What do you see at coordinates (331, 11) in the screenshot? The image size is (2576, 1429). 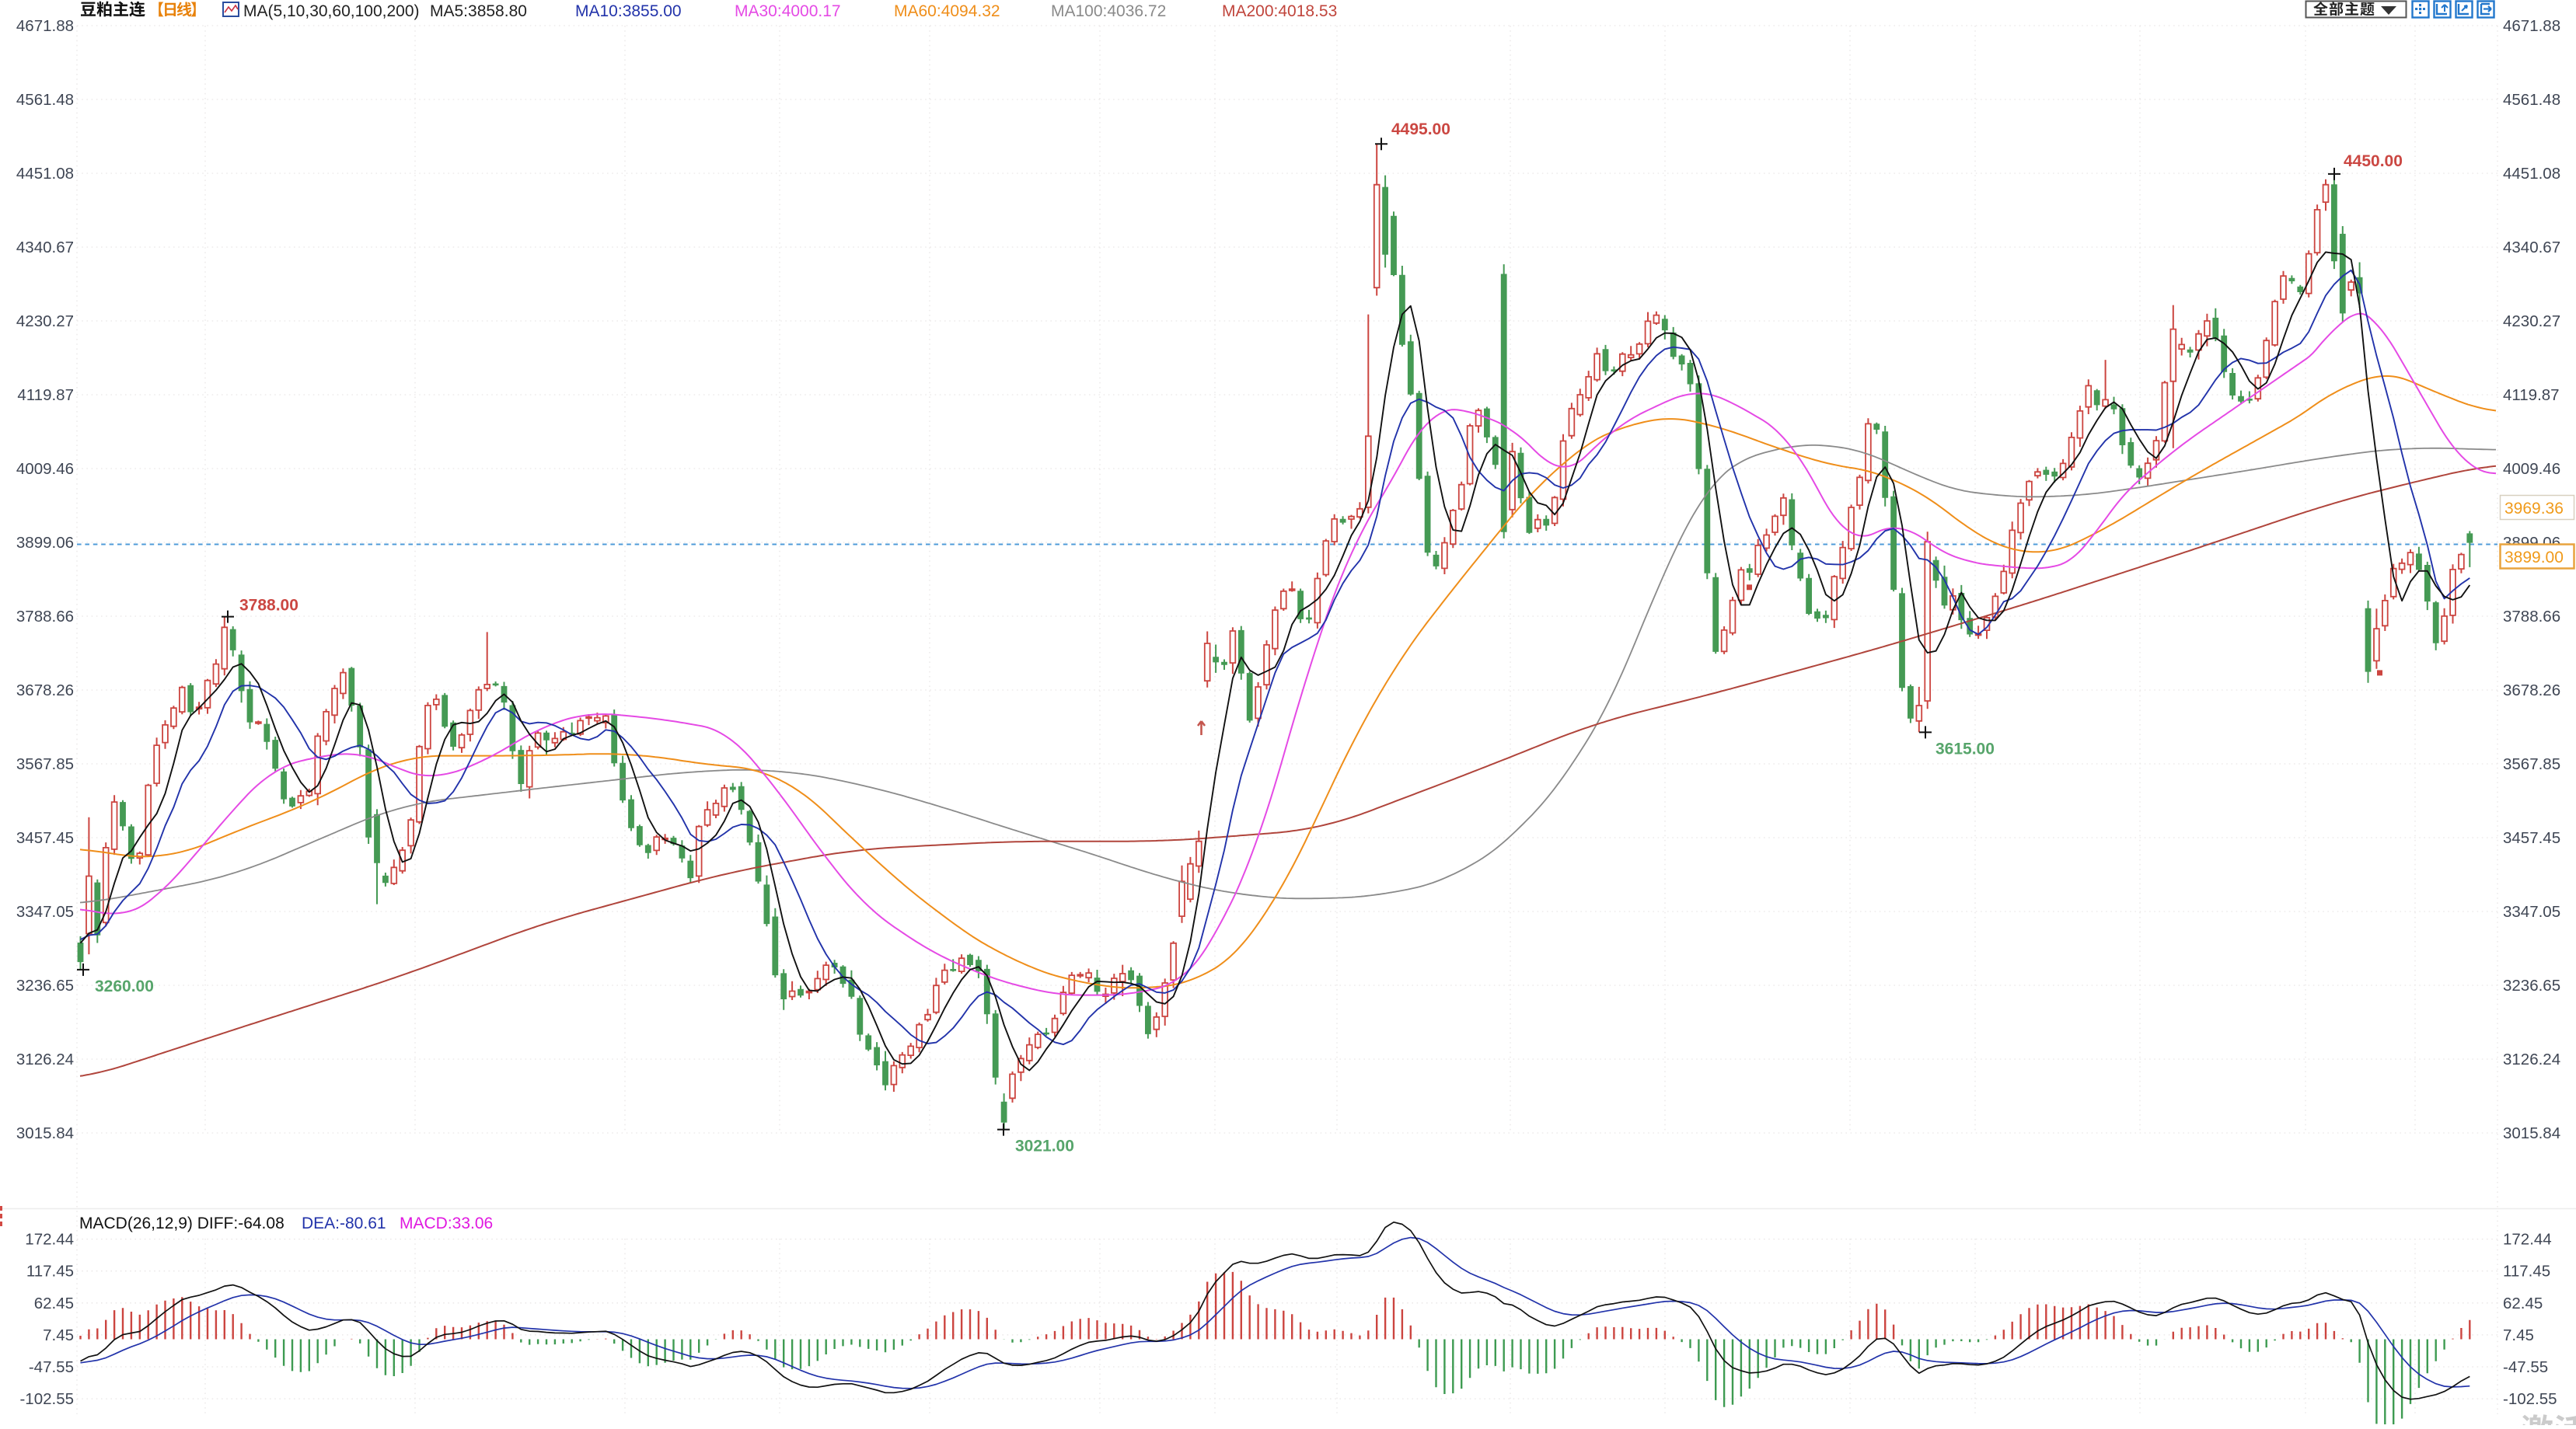 I see `svg-text: MA(5,10,30,60,100,200)` at bounding box center [331, 11].